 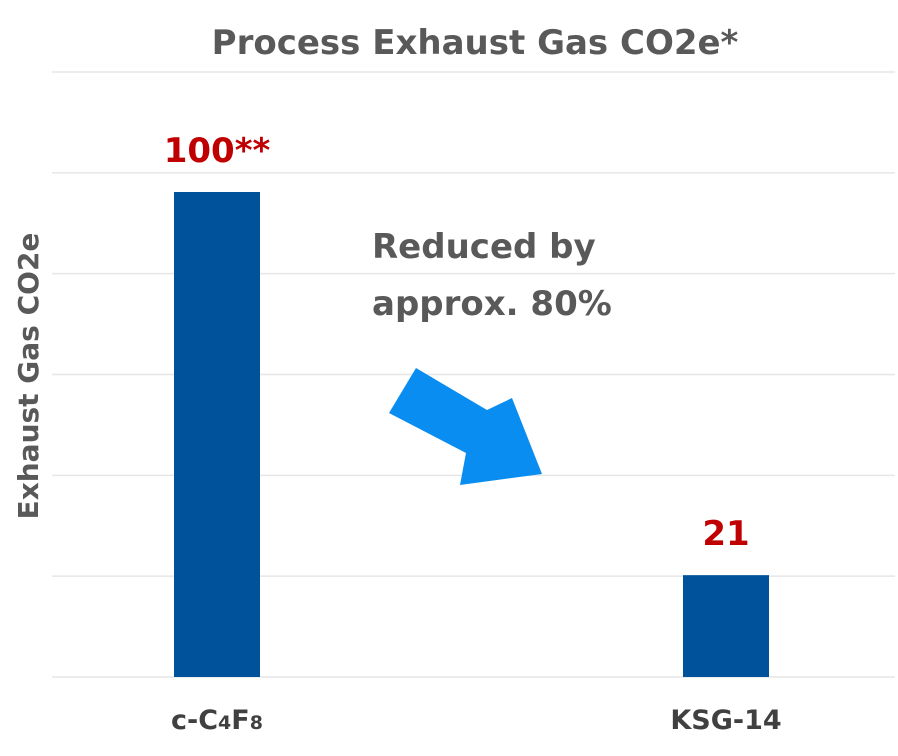 I want to click on x-tick-labels: c-C4F8 KSG-14, so click(x=476, y=720).